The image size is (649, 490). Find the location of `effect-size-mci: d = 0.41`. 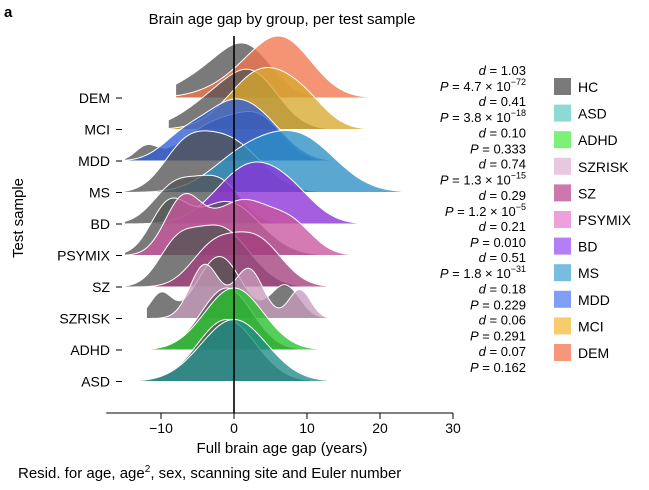

effect-size-mci: d = 0.41 is located at coordinates (502, 101).